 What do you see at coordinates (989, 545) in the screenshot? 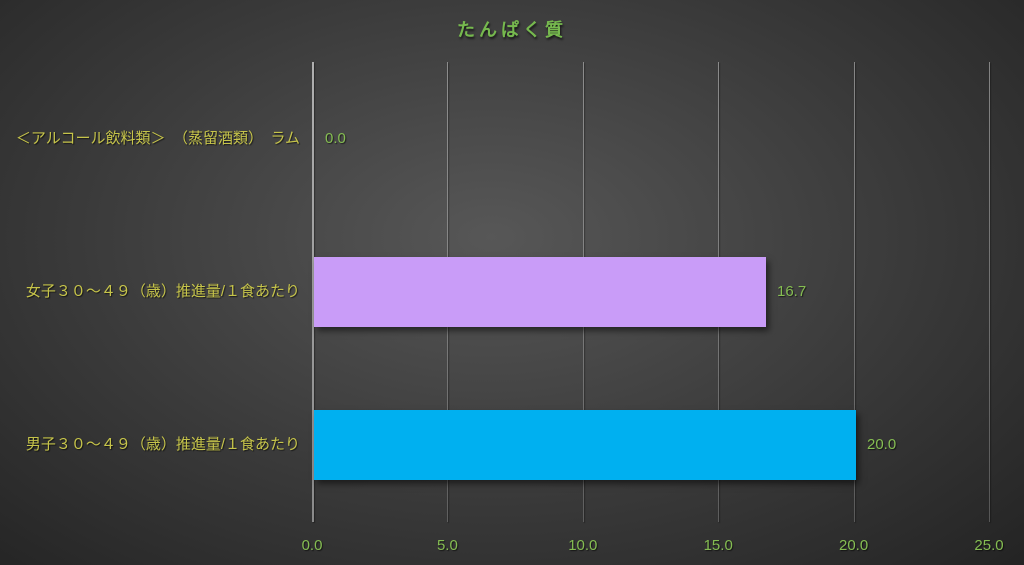
I see `x-tick-label: 25.0` at bounding box center [989, 545].